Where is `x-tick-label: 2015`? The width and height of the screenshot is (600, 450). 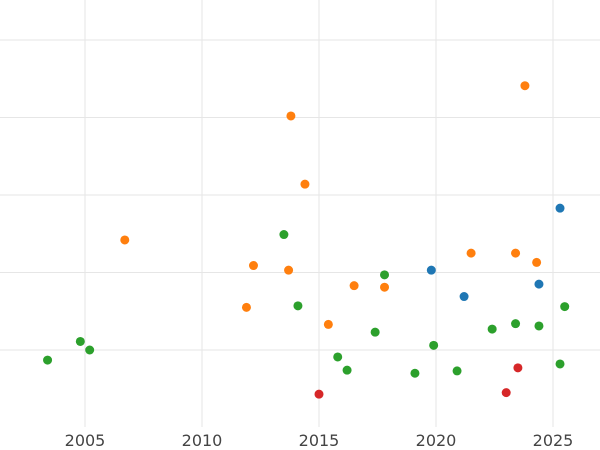 x-tick-label: 2015 is located at coordinates (319, 440).